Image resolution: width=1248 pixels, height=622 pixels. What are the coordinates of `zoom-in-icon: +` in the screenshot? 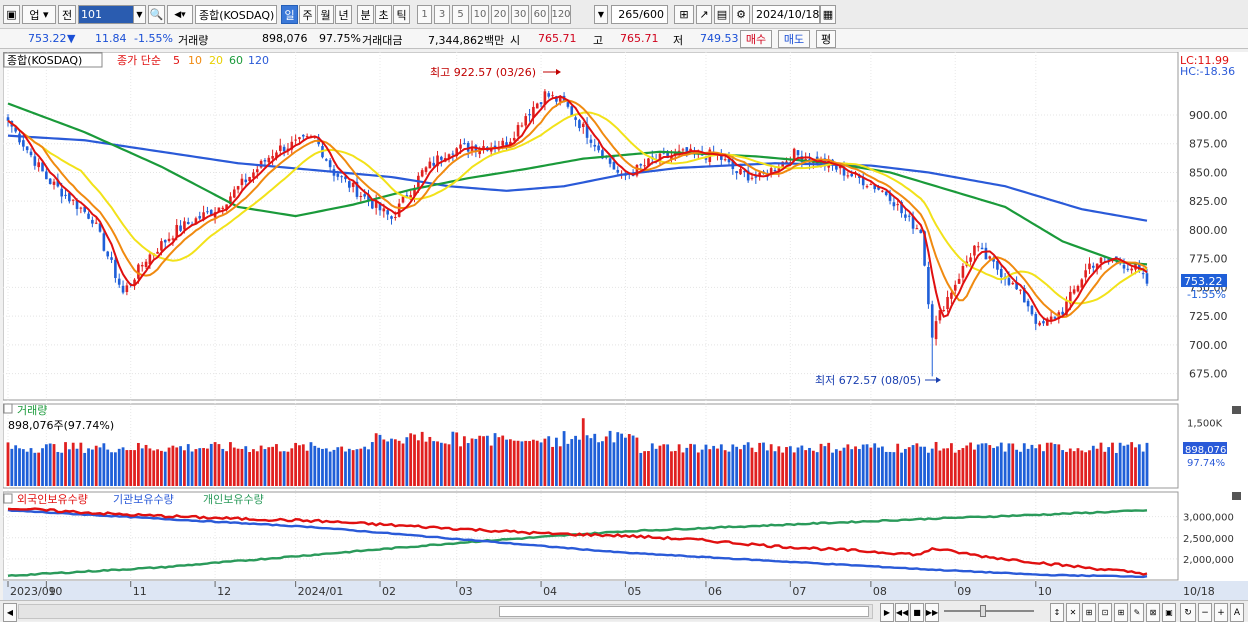 It's located at (1221, 612).